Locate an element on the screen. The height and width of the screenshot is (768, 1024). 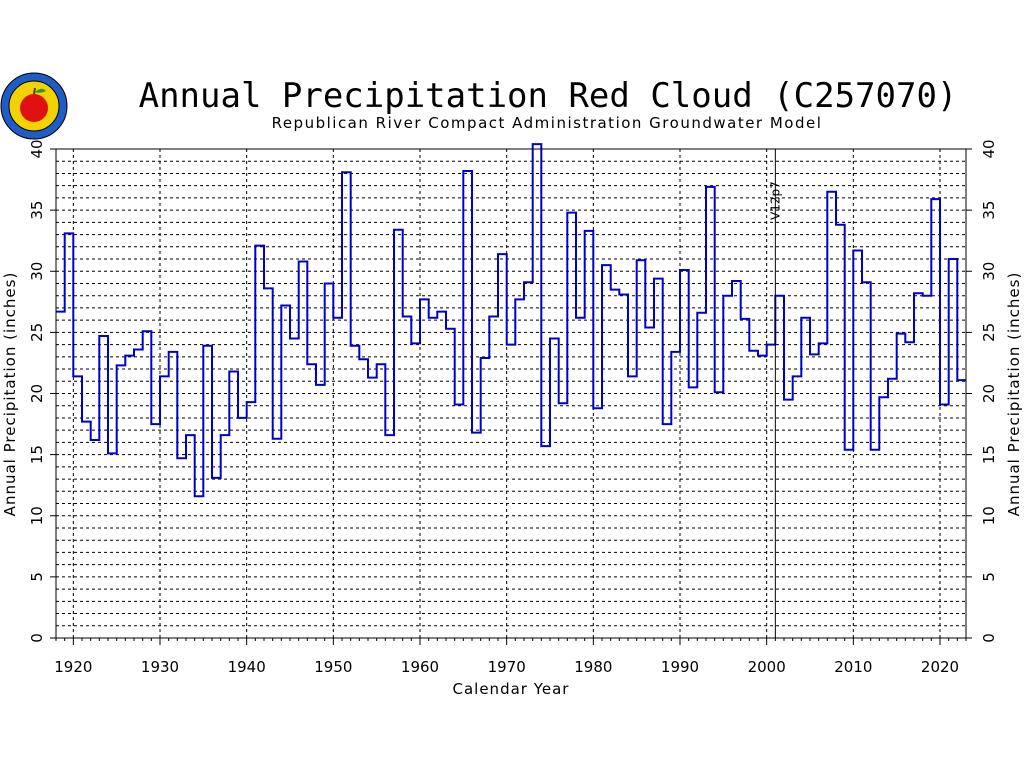
y-tick-label-right: 30 is located at coordinates (989, 271).